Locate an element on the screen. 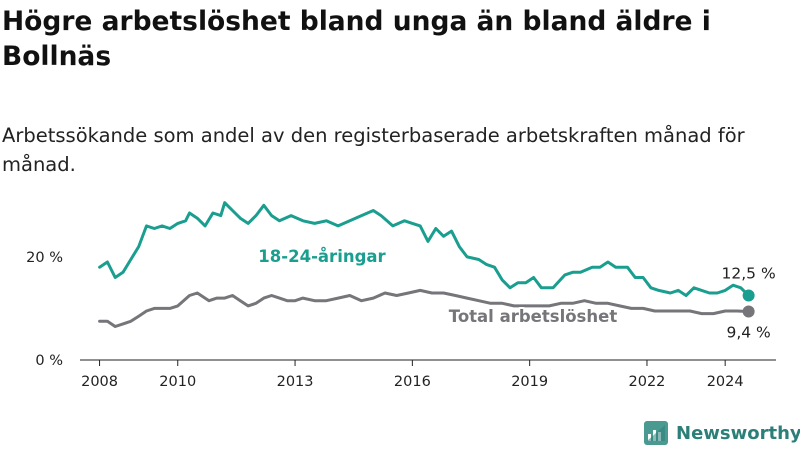 This screenshot has width=800, height=450. end-value-youth: 12,5 % is located at coordinates (749, 274).